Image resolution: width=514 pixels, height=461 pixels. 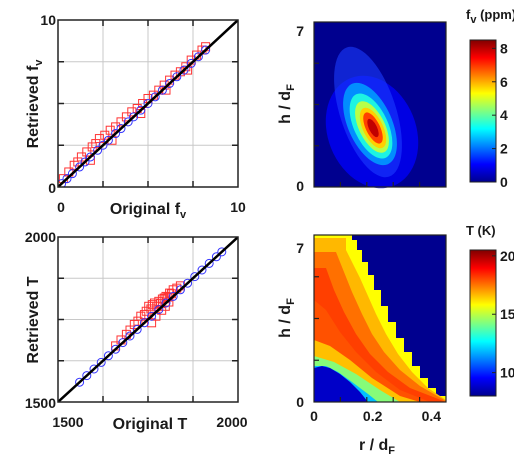 What do you see at coordinates (490, 16) in the screenshot?
I see `colorbar-title: fv (ppm)` at bounding box center [490, 16].